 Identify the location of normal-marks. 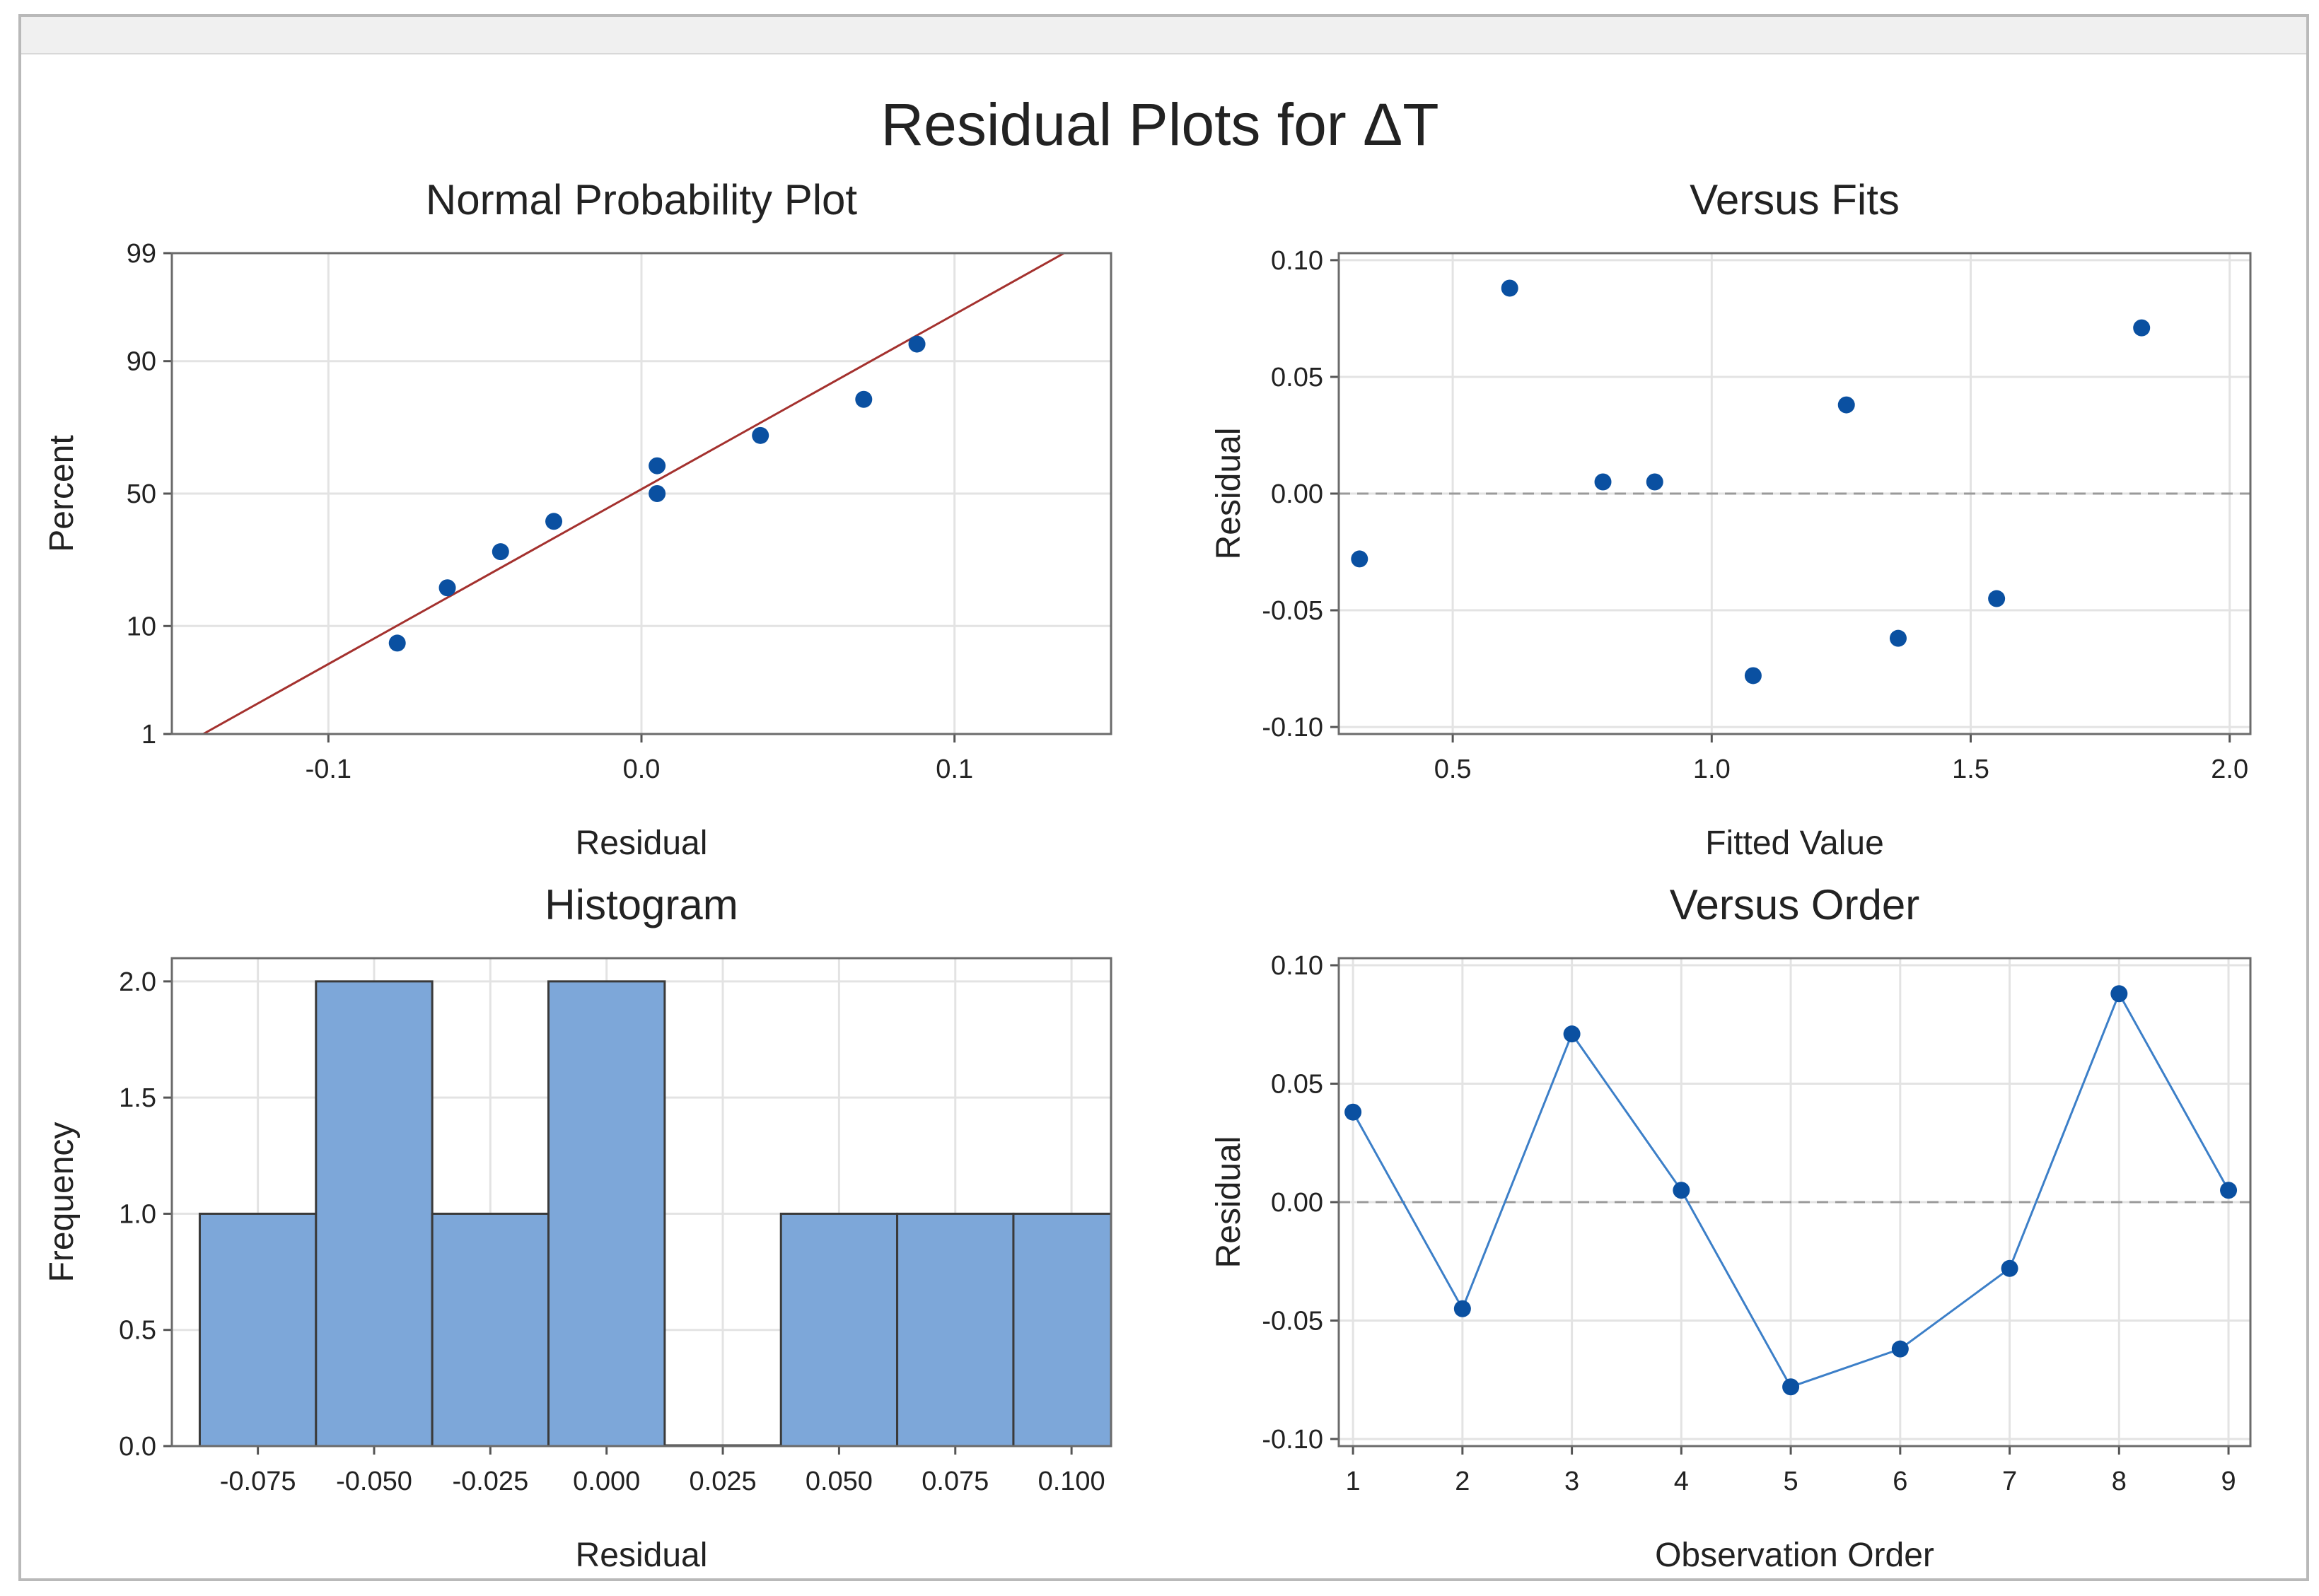
(633, 493).